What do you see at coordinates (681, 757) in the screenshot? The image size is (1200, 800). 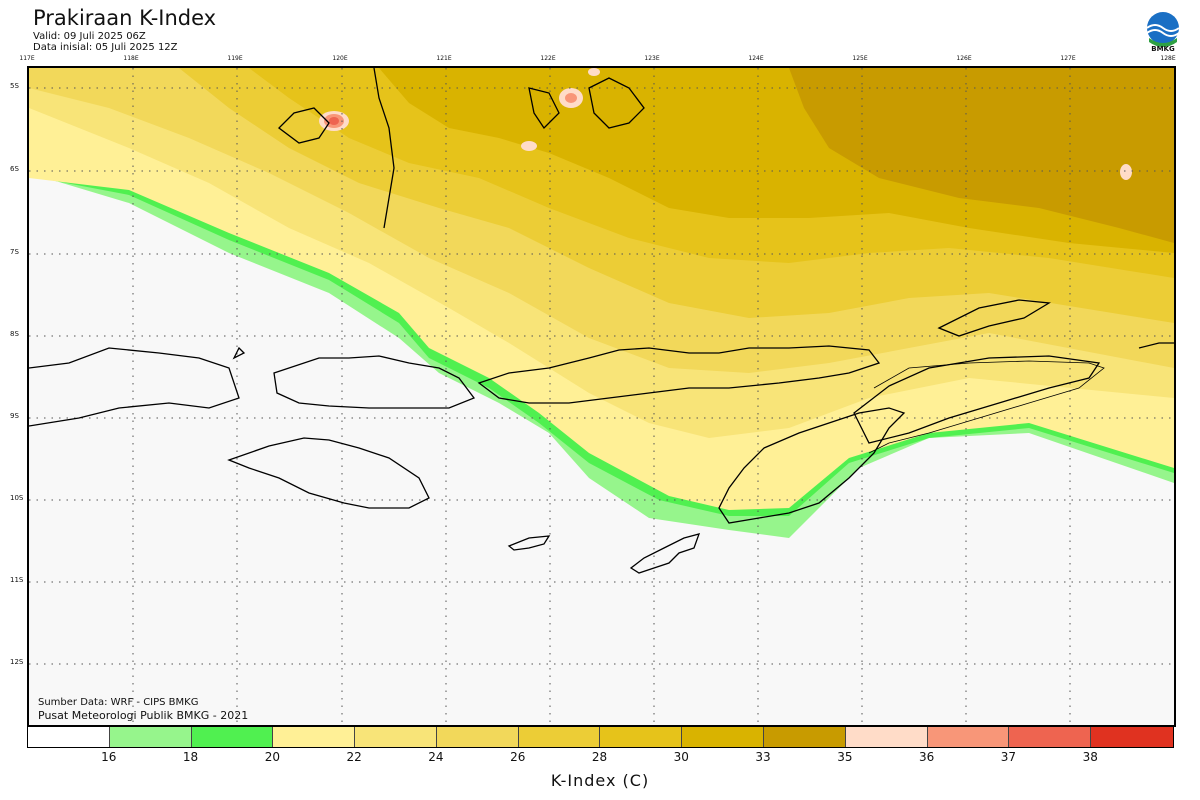 I see `colorbar-tick-label: 30` at bounding box center [681, 757].